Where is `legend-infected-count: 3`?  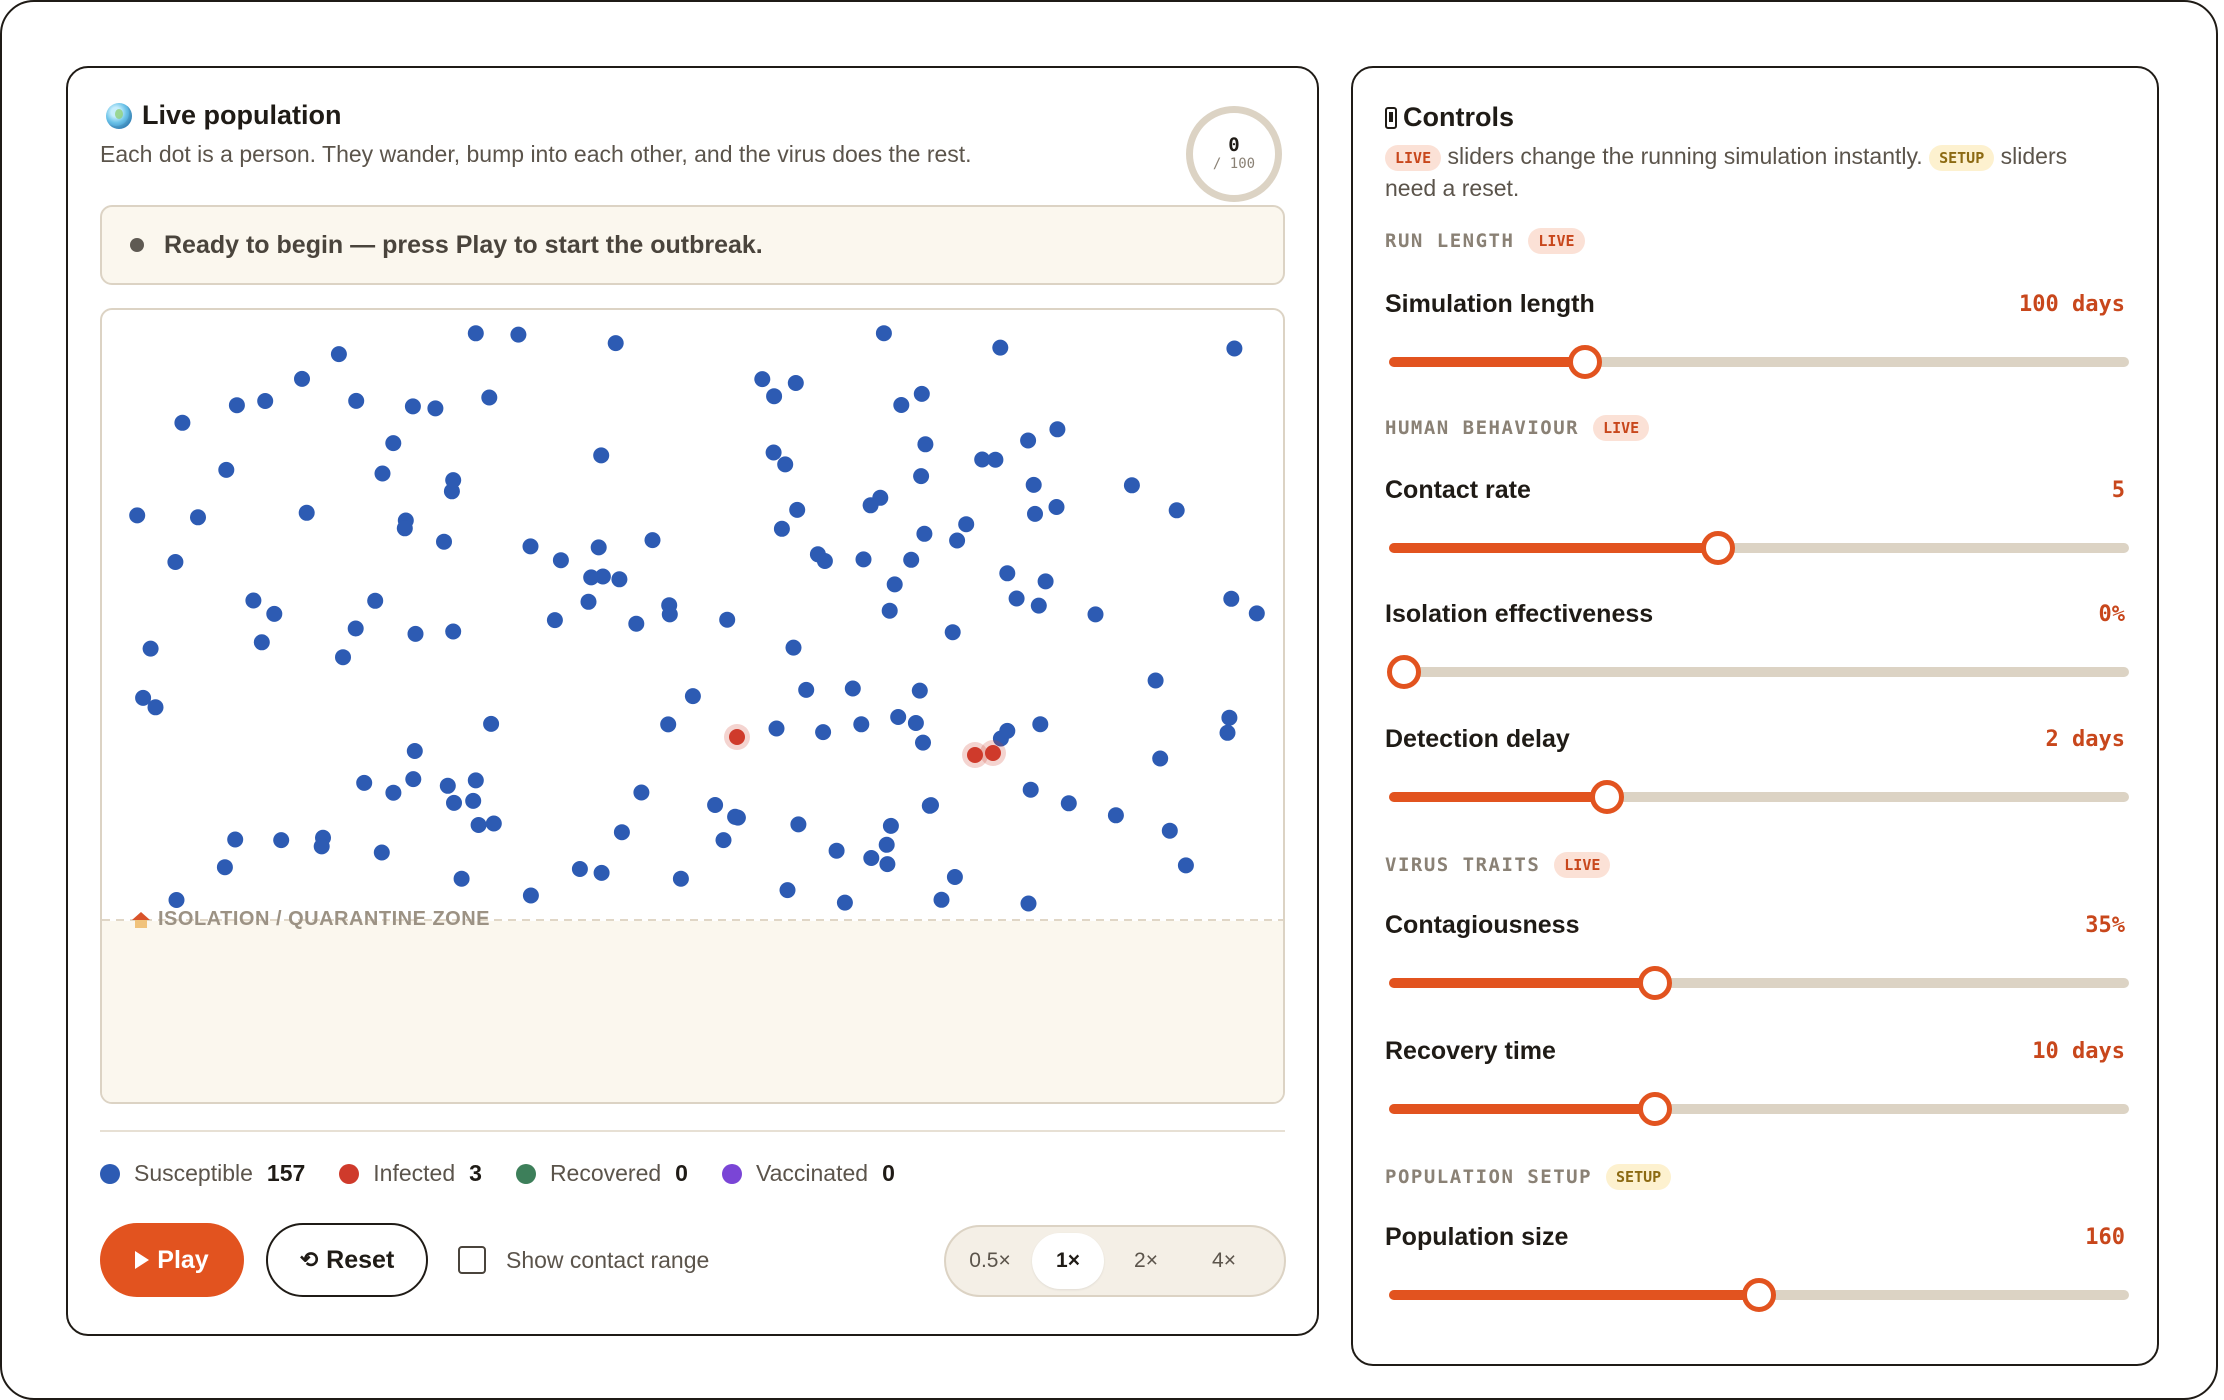 legend-infected-count: 3 is located at coordinates (475, 1173).